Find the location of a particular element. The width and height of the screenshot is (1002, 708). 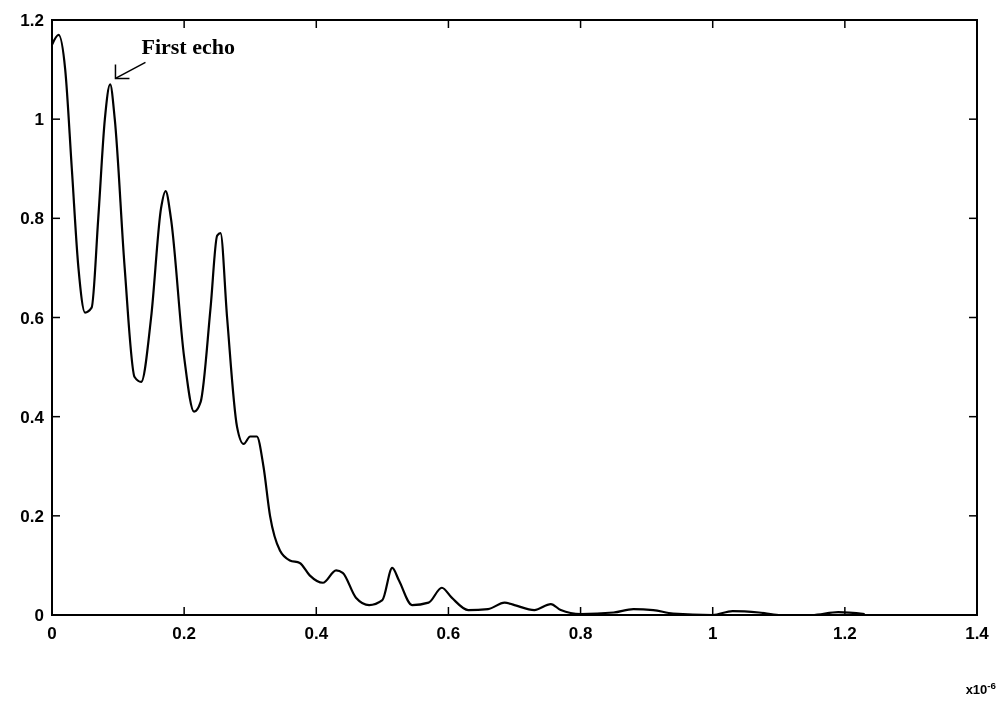

y-tick-label: 0.8 is located at coordinates (32, 219).